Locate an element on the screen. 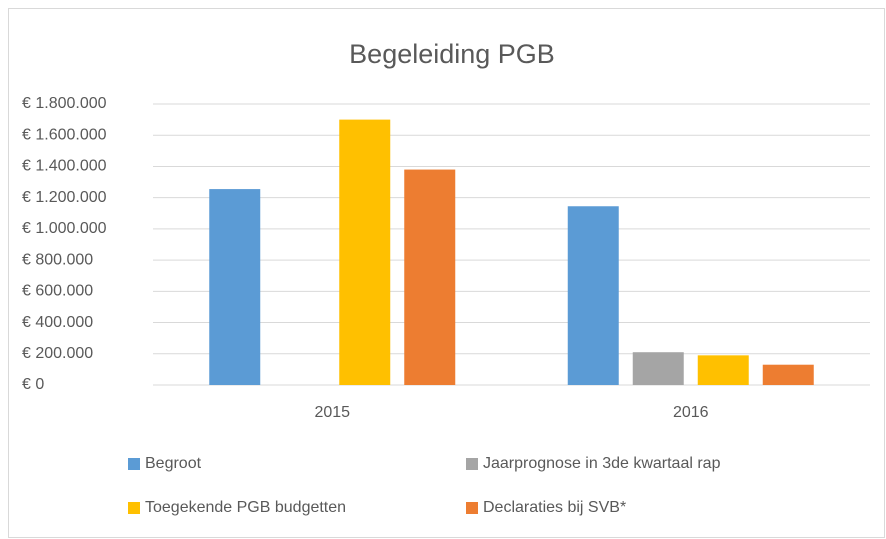 The width and height of the screenshot is (886, 539). x-tick-label: 2015 is located at coordinates (332, 412).